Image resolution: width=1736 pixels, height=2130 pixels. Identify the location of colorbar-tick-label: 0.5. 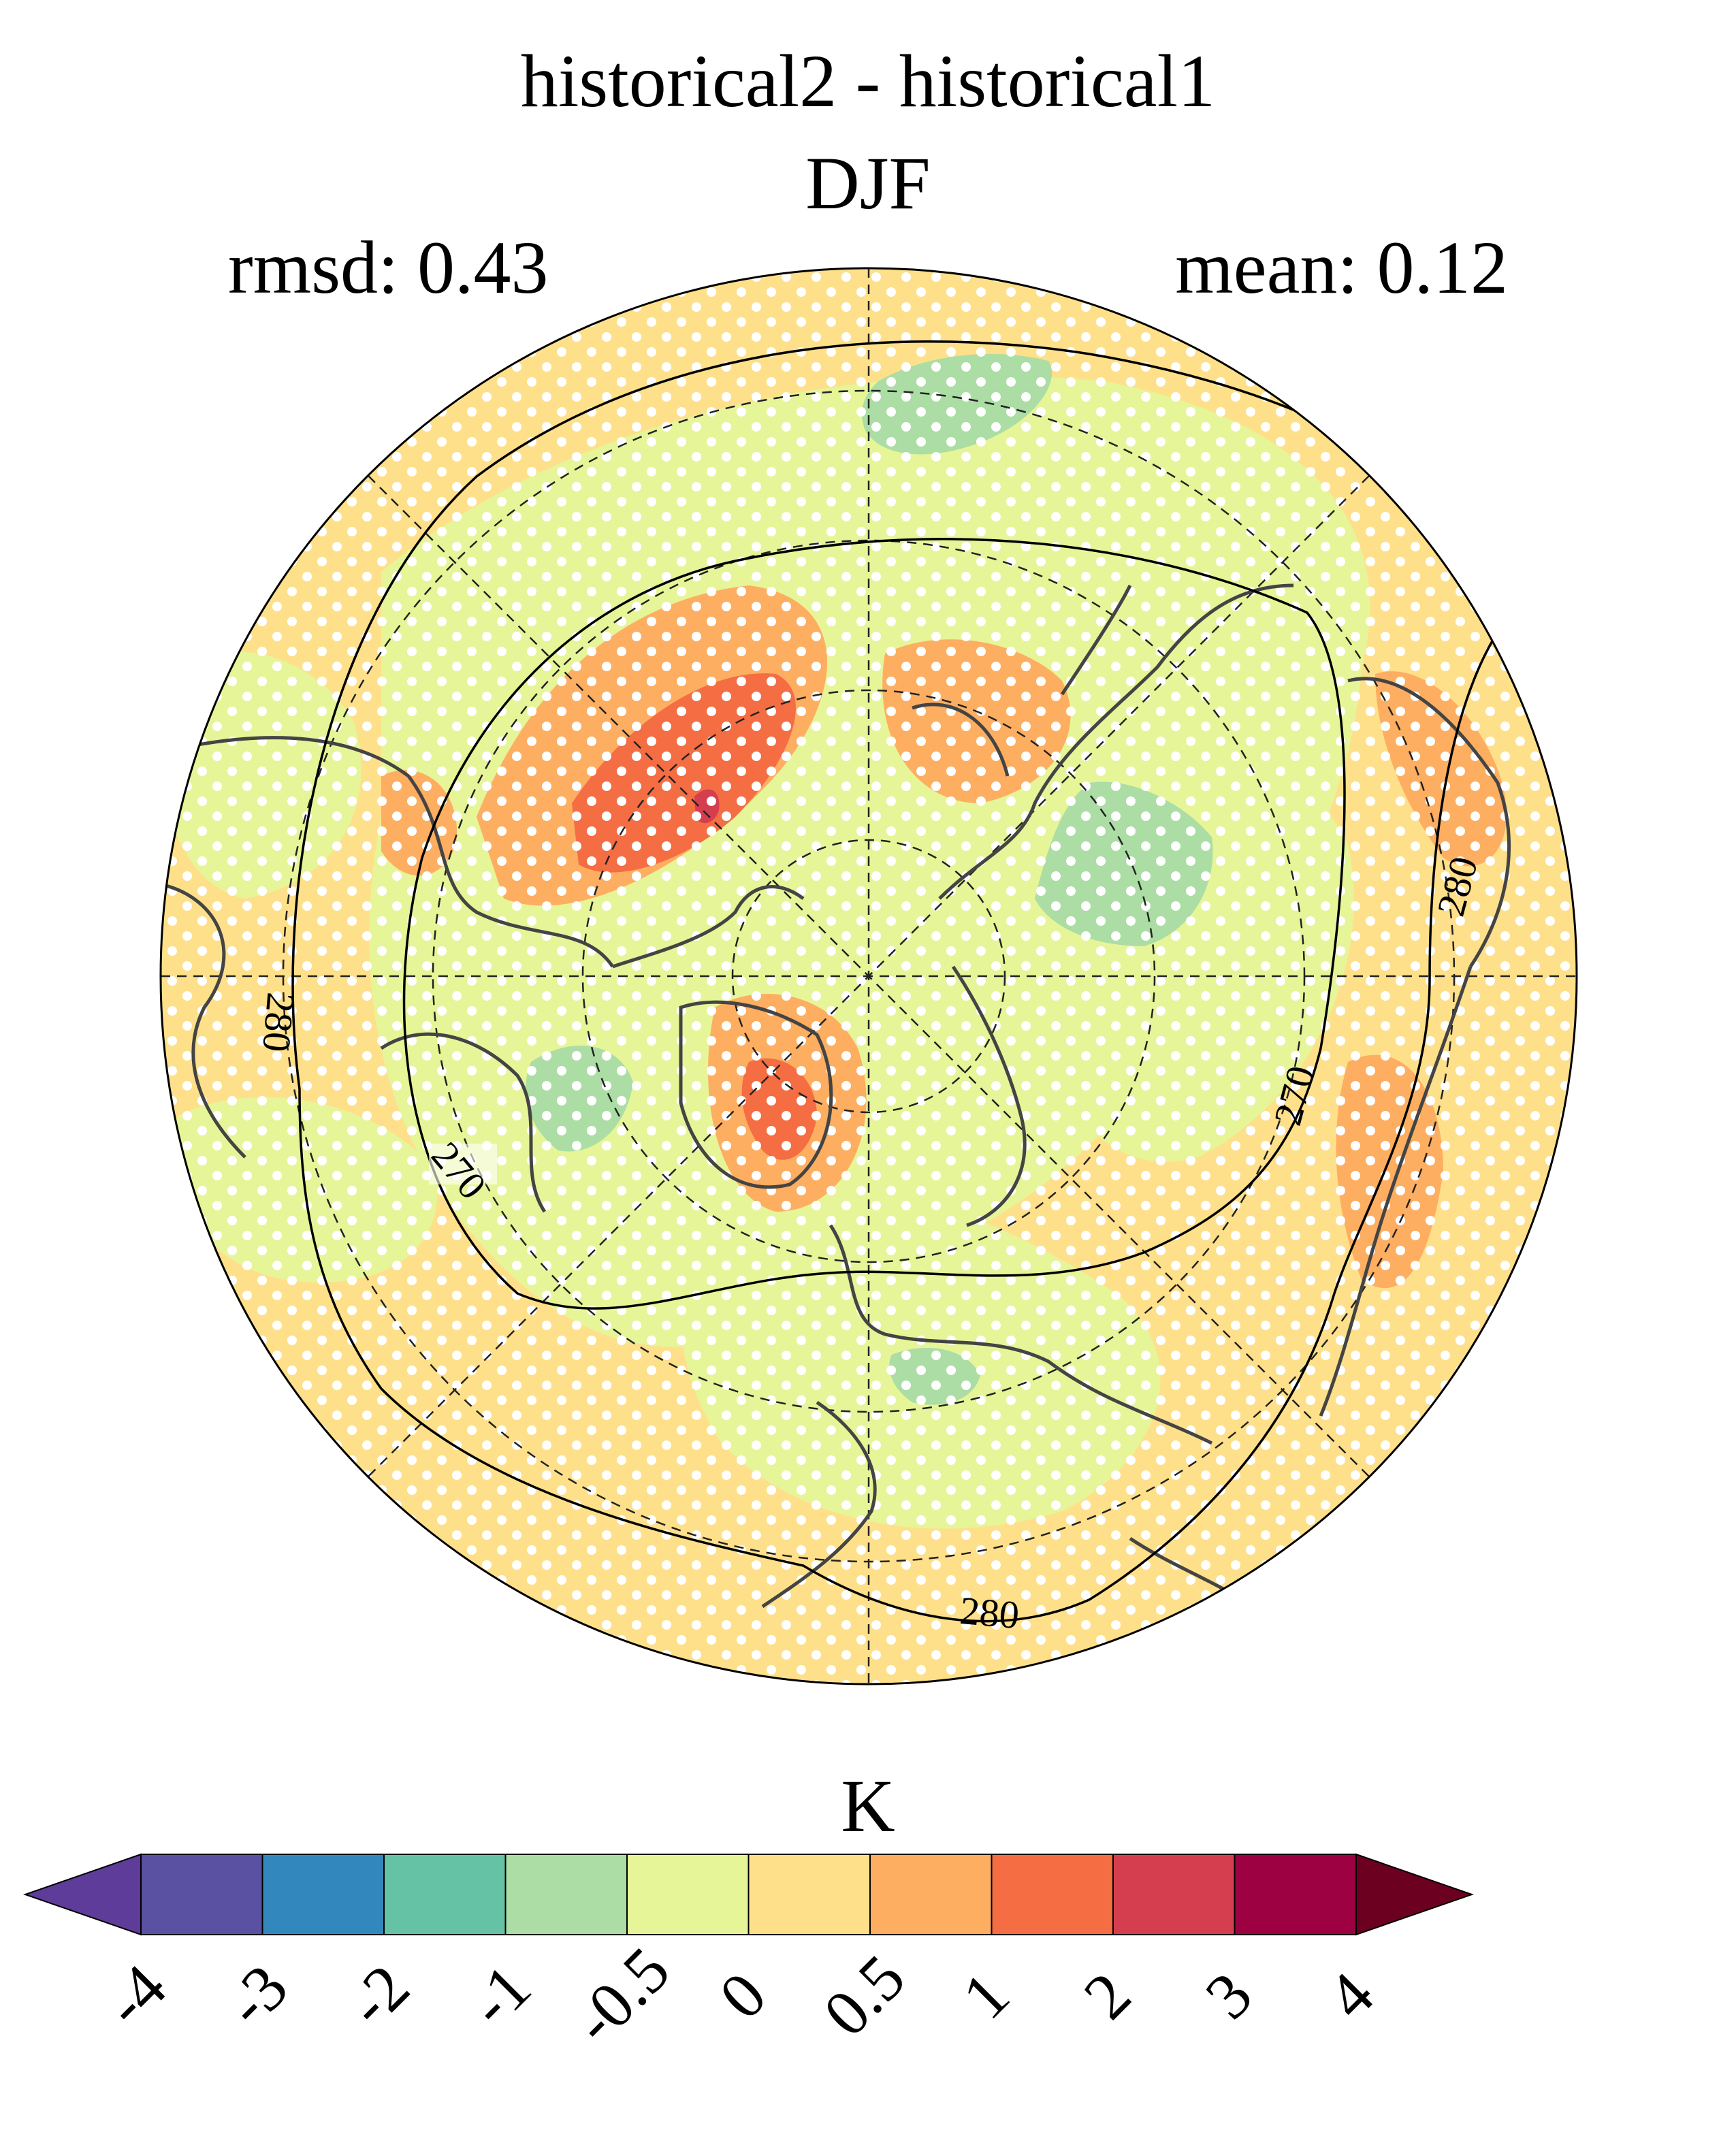
(864, 1995).